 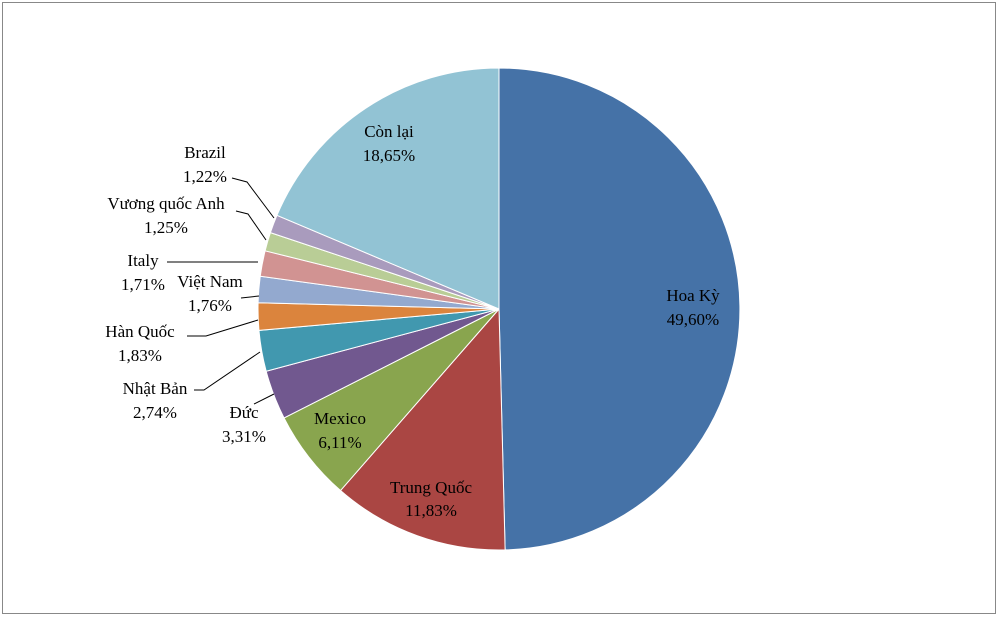 I want to click on label-value-nhat-ban: 2,74%, so click(x=155, y=412).